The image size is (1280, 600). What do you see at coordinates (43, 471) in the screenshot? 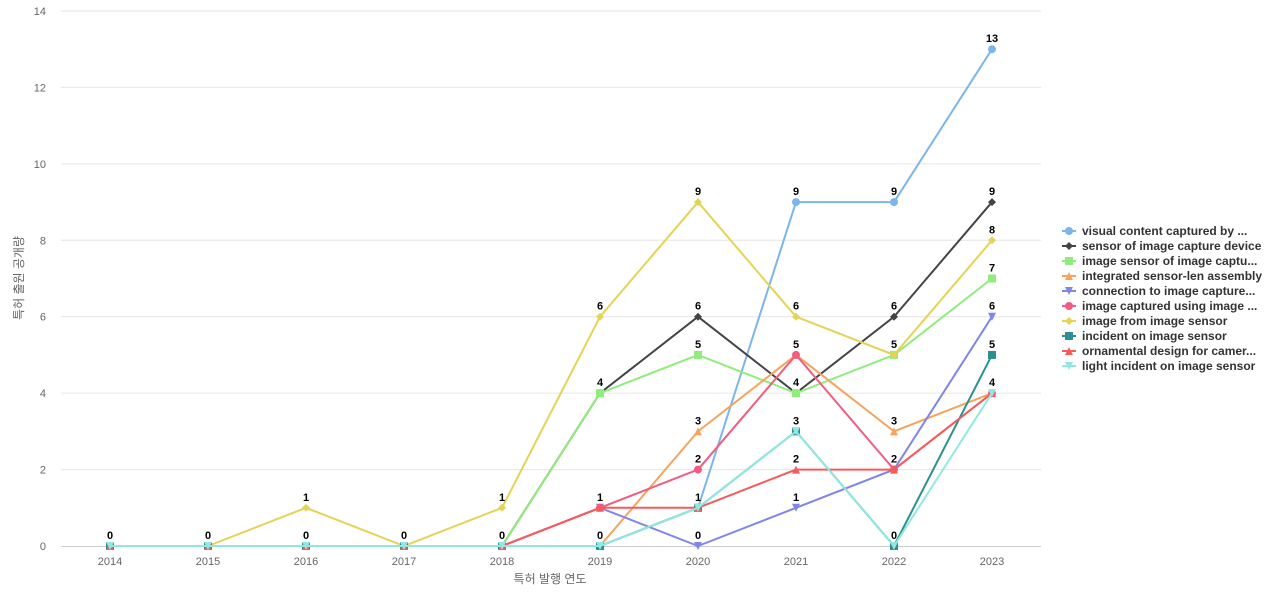
I see `y-tick-label: 2` at bounding box center [43, 471].